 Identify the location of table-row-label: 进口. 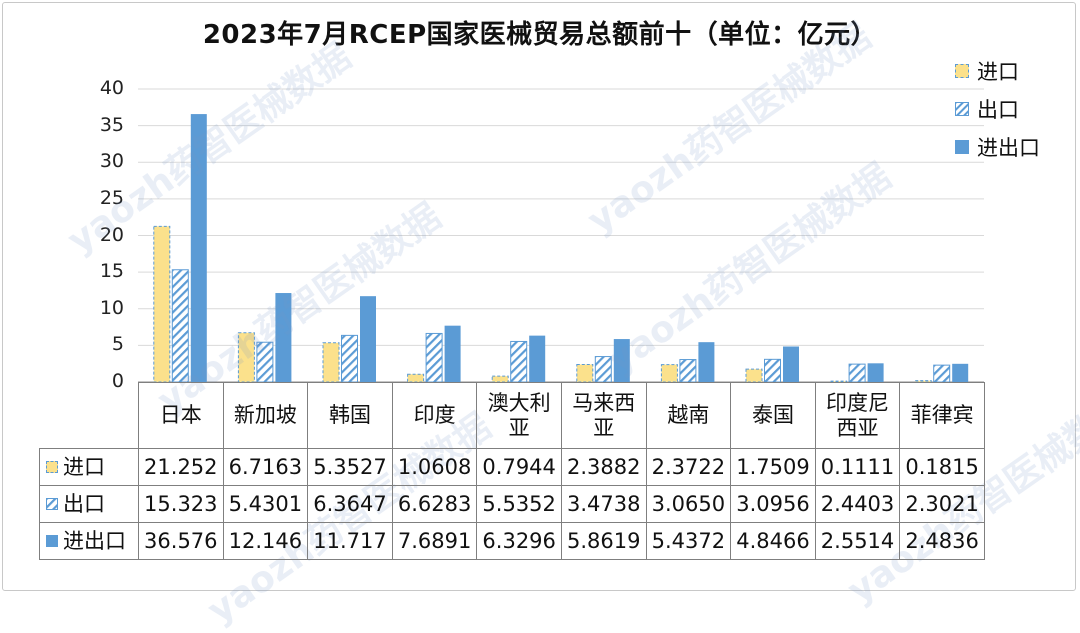
(84, 466).